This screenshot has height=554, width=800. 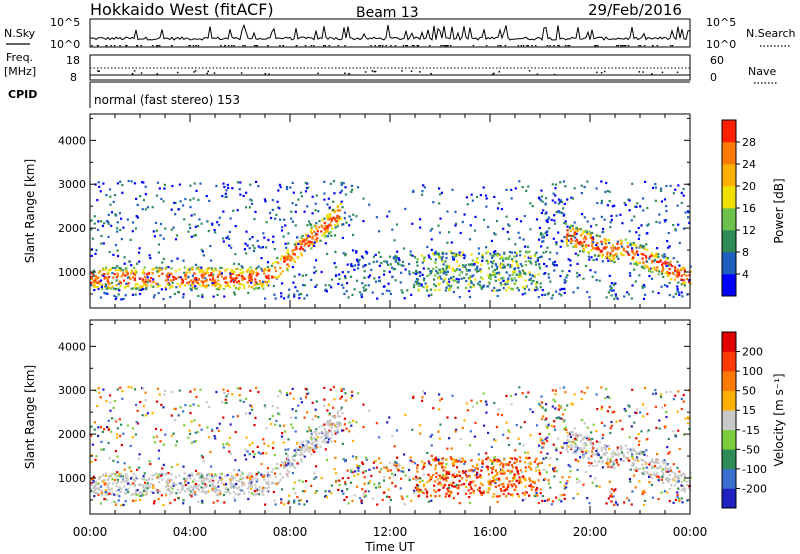 What do you see at coordinates (65, 22) in the screenshot?
I see `nsky-tick-high: 10^5` at bounding box center [65, 22].